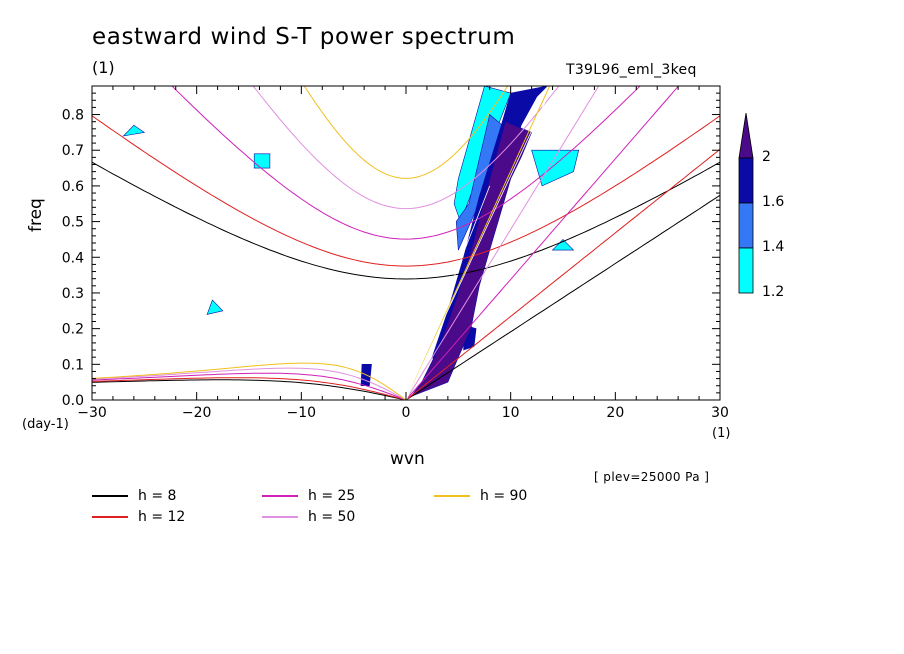 The image size is (904, 654). I want to click on curve-rossby-h12, so click(249, 388).